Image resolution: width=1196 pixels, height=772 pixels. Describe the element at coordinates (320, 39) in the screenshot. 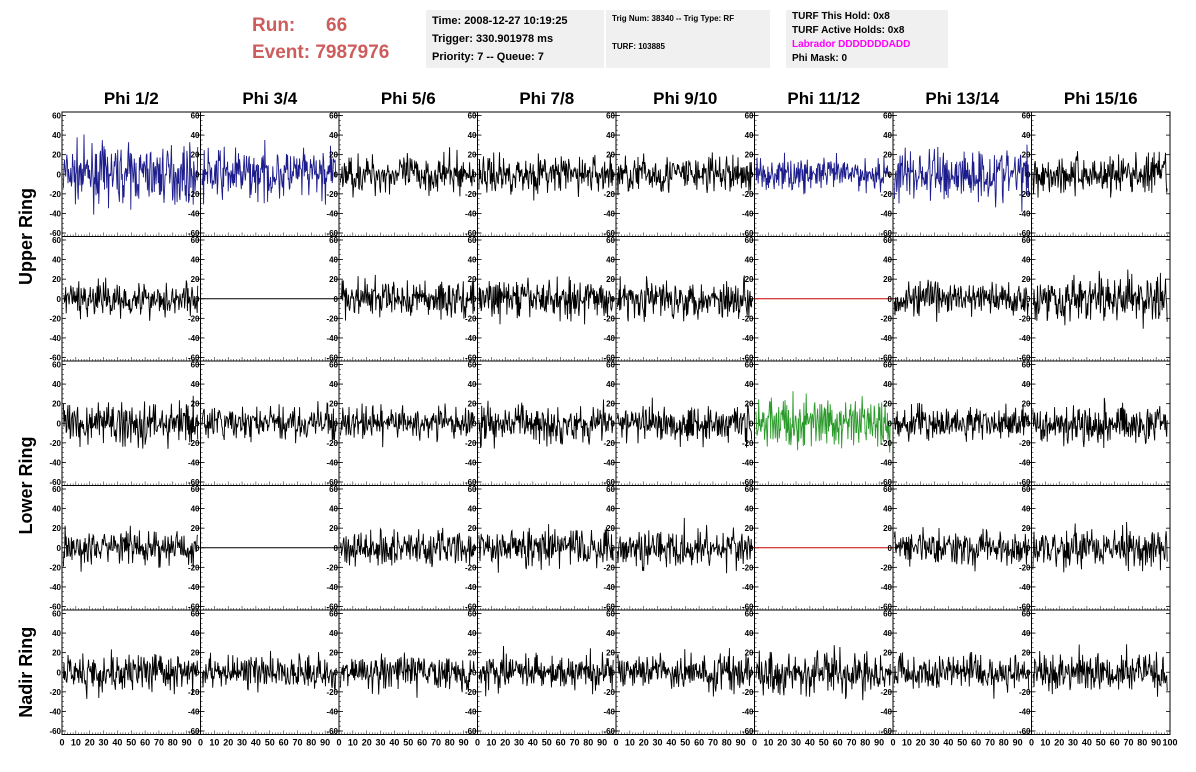

I see `run-event-block: Run: 66 Event: 7987976` at that location.